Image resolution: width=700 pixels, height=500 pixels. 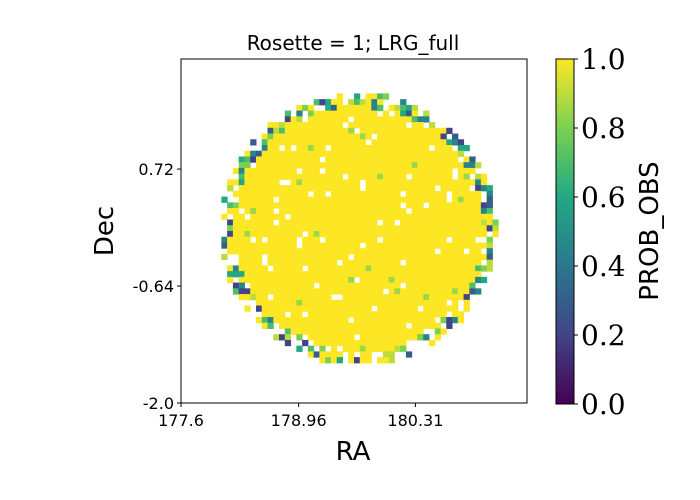 What do you see at coordinates (300, 416) in the screenshot?
I see `x-axis-ticks: 177.6 178.96 180.31` at bounding box center [300, 416].